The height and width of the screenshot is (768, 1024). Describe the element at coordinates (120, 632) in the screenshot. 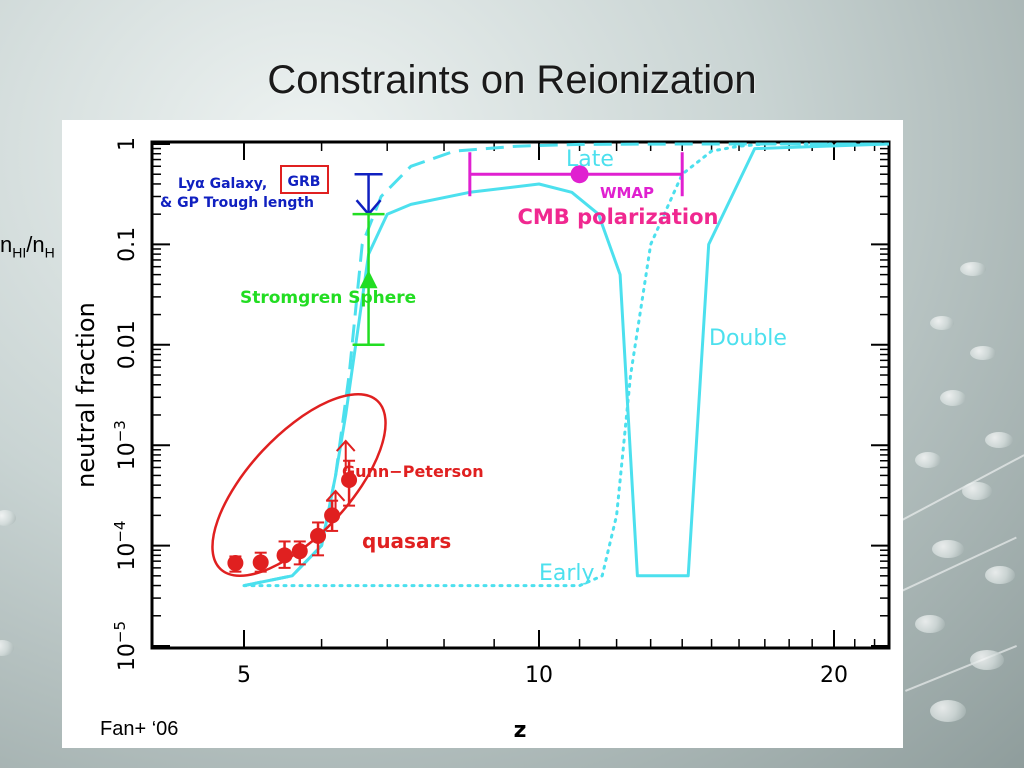

I see `y-tick-exponent: −5` at that location.